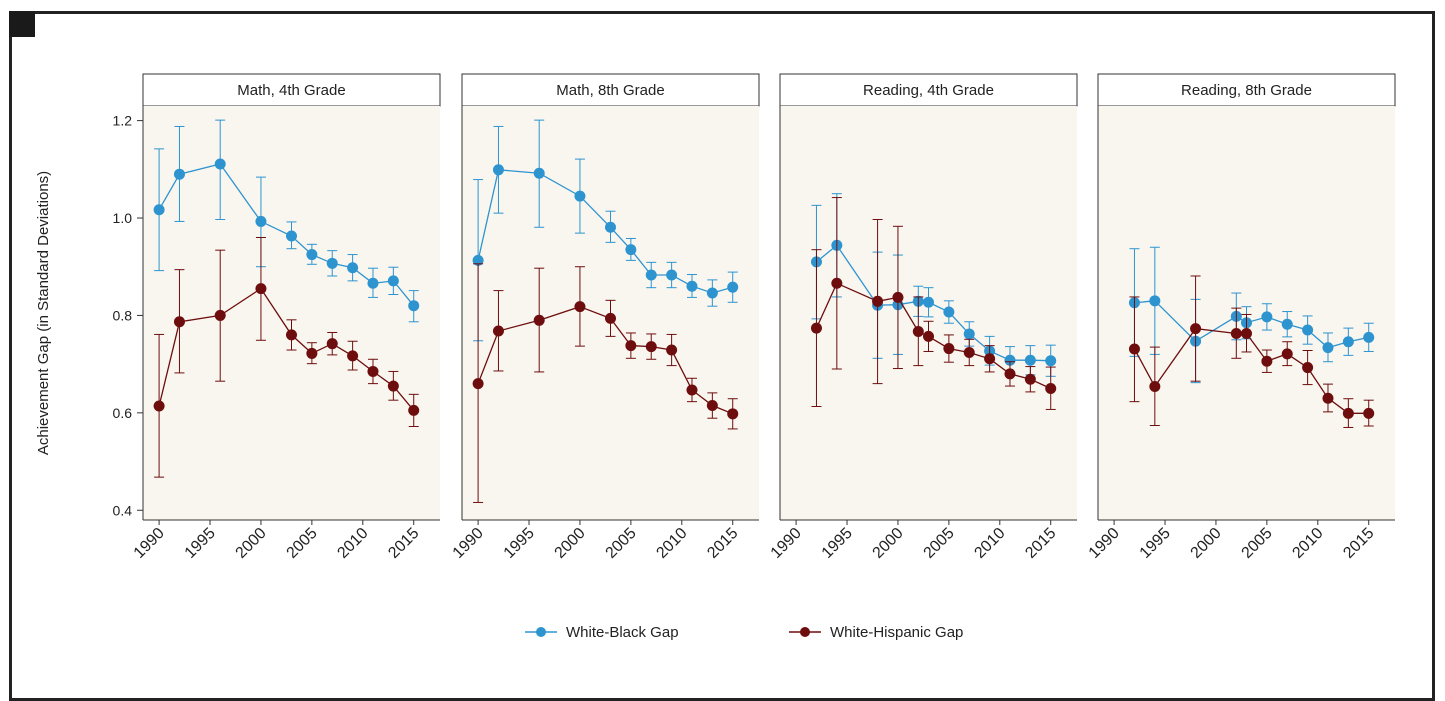  I want to click on legend-swatch-white-hispanic, so click(805, 632).